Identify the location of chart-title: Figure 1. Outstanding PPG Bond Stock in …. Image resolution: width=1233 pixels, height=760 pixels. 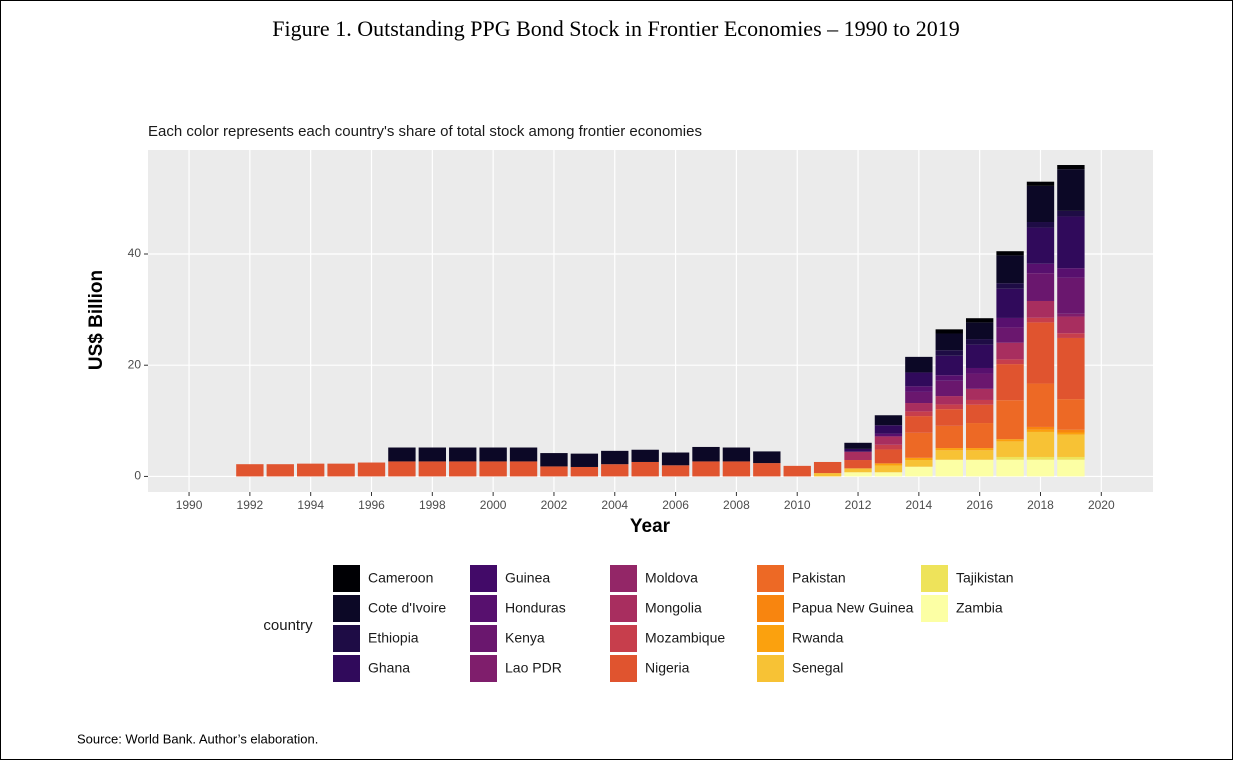
(616, 28).